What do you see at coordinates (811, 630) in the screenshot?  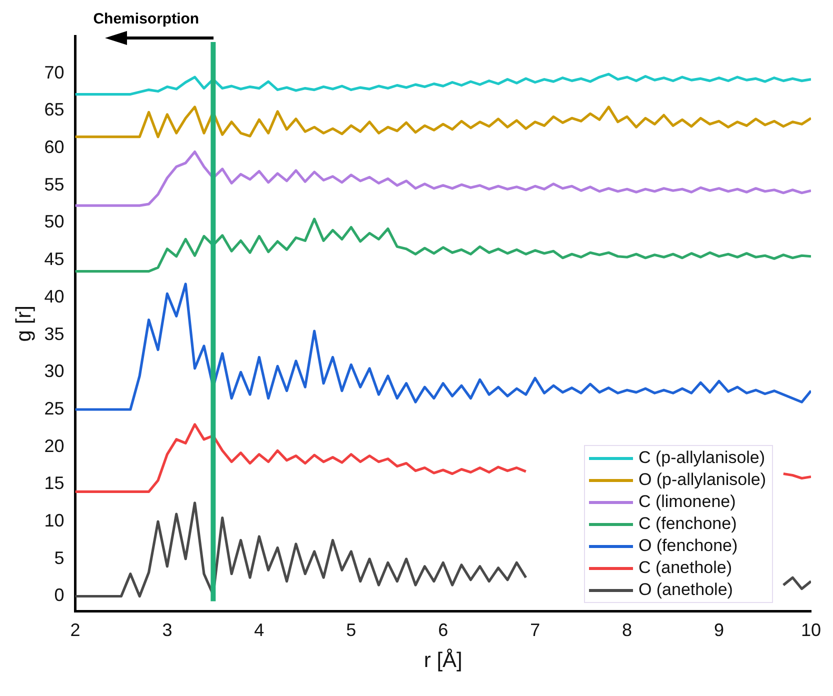 I see `x-tick-label: 10` at bounding box center [811, 630].